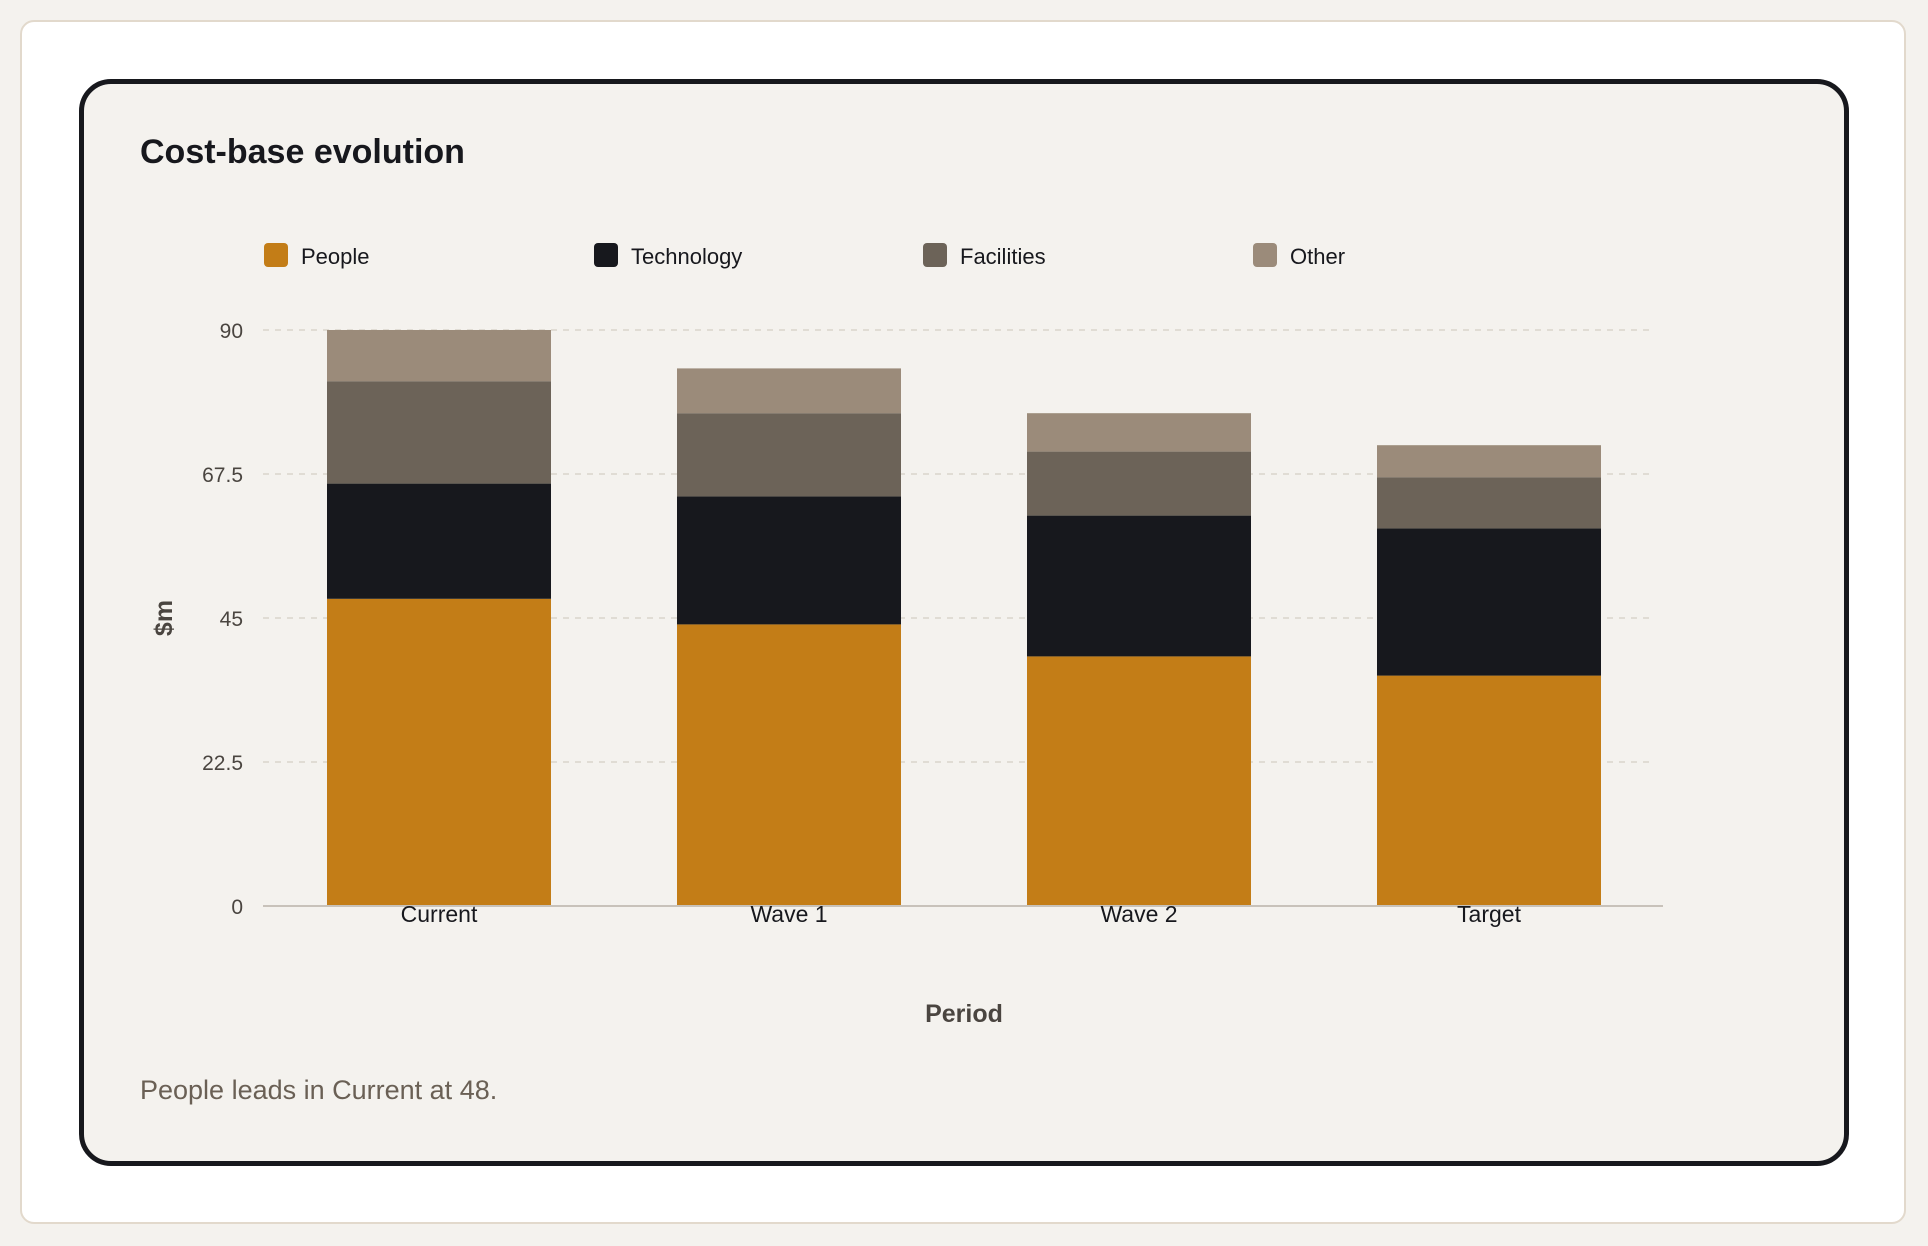  I want to click on x-tick-label: Wave 2, so click(1138, 914).